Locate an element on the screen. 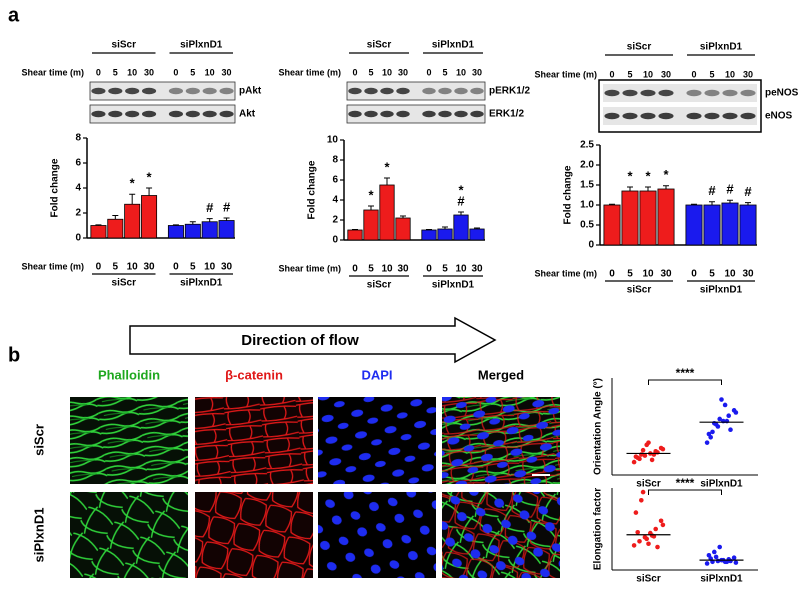 The height and width of the screenshot is (590, 800). y-tick-label: 10 is located at coordinates (333, 140).